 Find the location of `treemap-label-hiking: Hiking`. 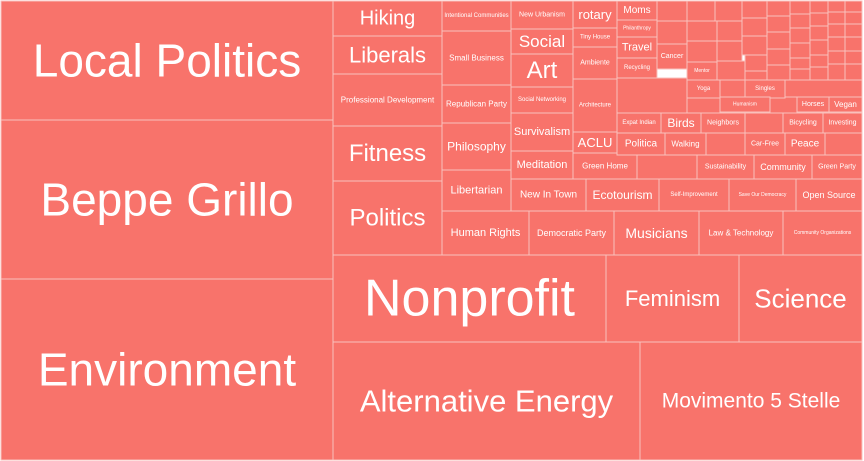

treemap-label-hiking: Hiking is located at coordinates (388, 19).